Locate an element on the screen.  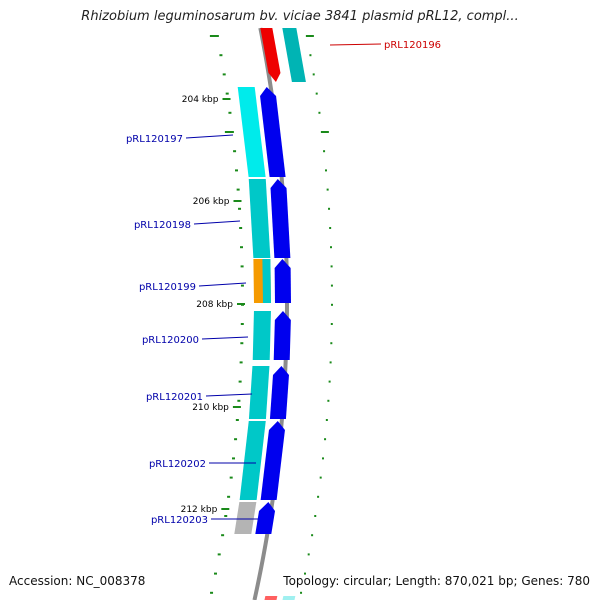
kbp-label: 208 kbp is located at coordinates (214, 305).